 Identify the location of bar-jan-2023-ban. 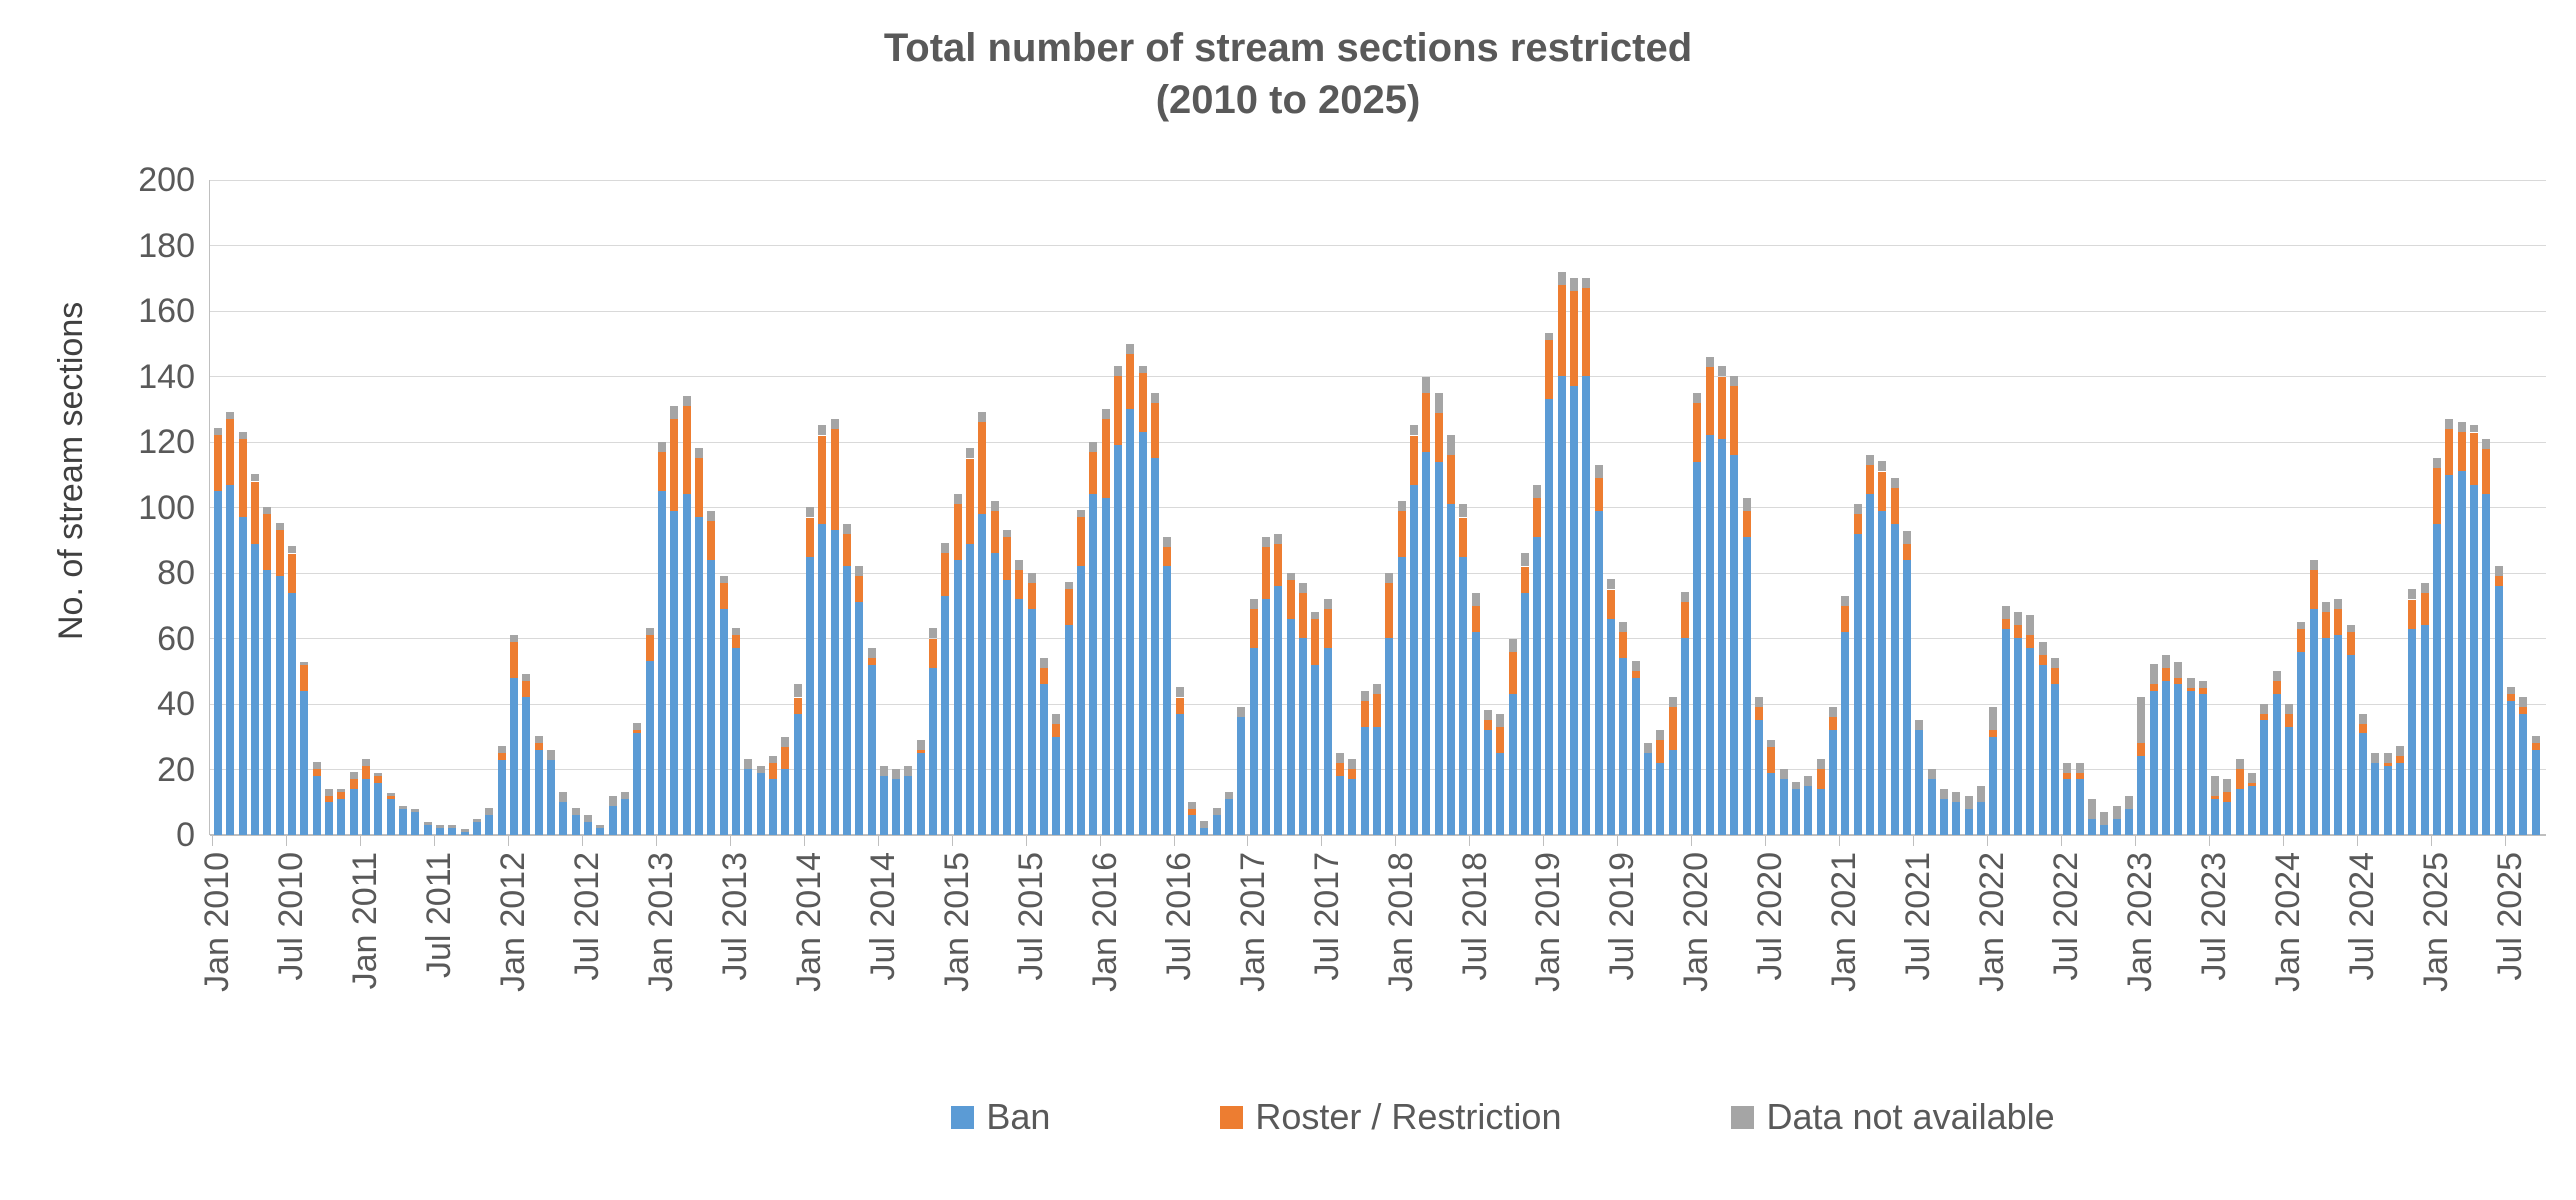
(2141, 795).